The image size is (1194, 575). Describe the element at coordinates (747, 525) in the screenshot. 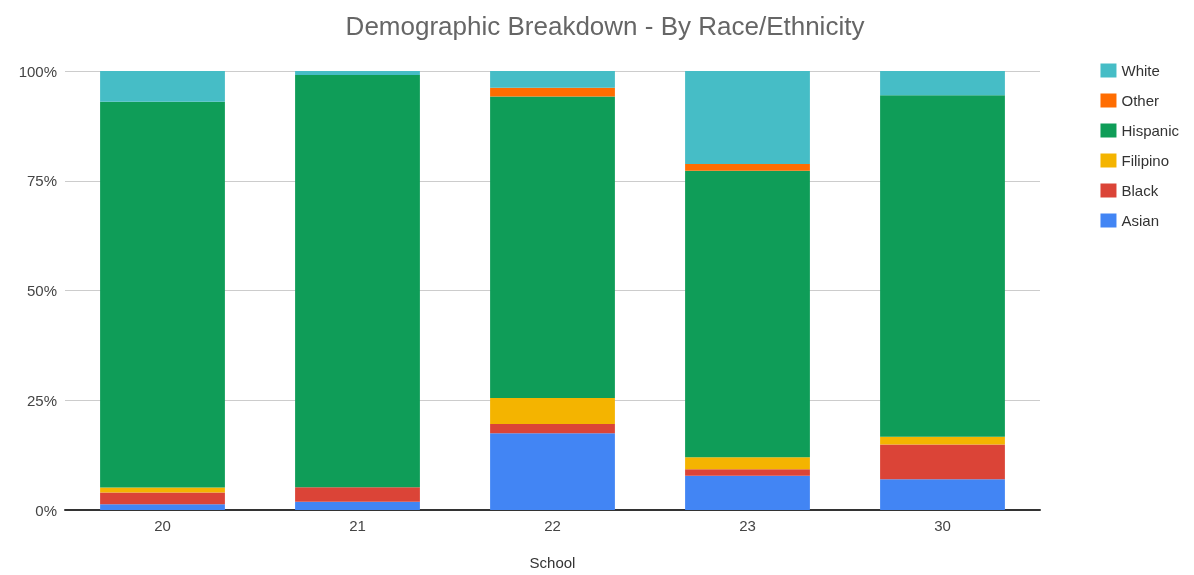

I see `x-tick-label: 23` at that location.